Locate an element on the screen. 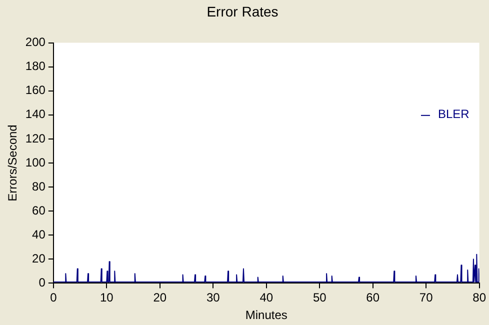  x-tick-label: 0 is located at coordinates (54, 297).